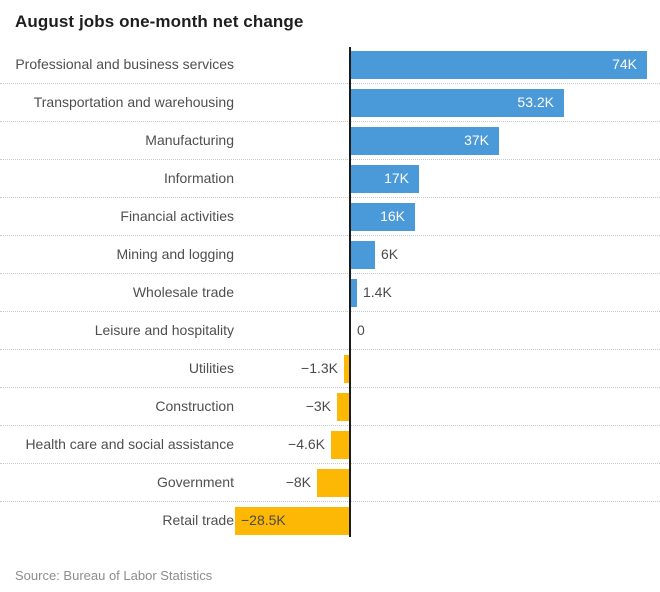 This screenshot has width=660, height=592. Describe the element at coordinates (164, 330) in the screenshot. I see `category-label: Leisure and hospitality` at that location.